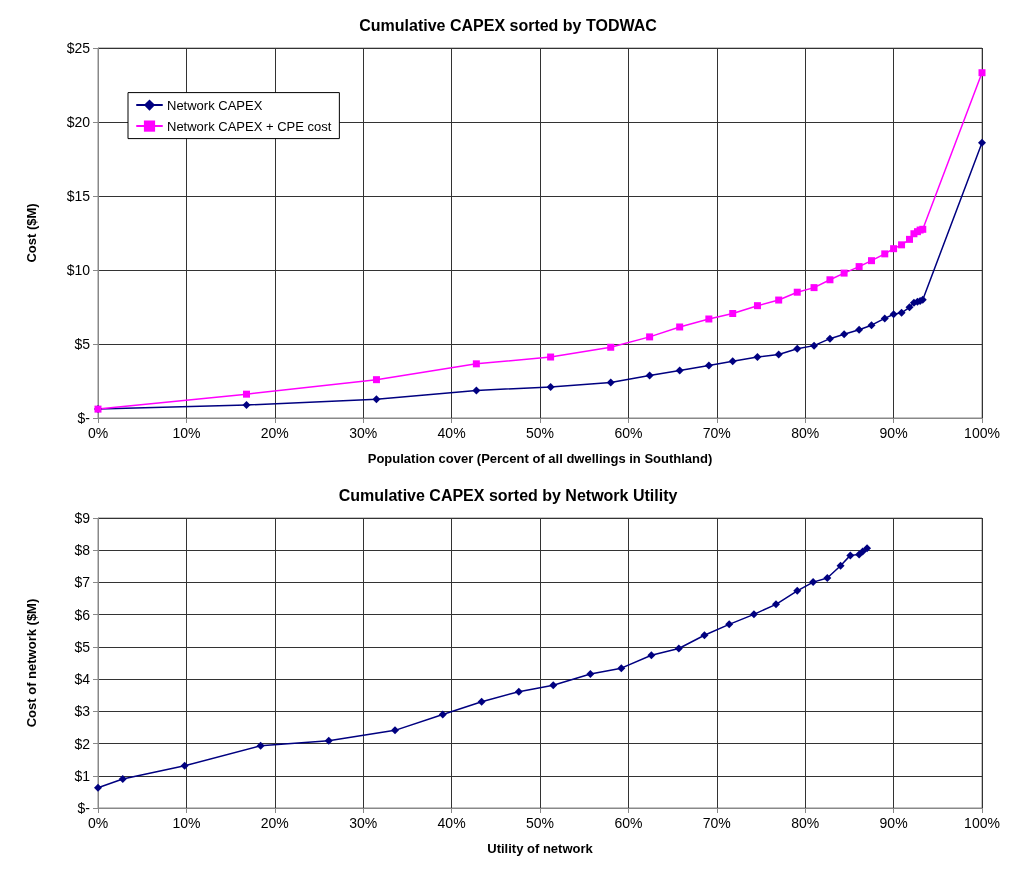 Image resolution: width=1019 pixels, height=879 pixels. I want to click on y-tick-label: $1, so click(82, 775).